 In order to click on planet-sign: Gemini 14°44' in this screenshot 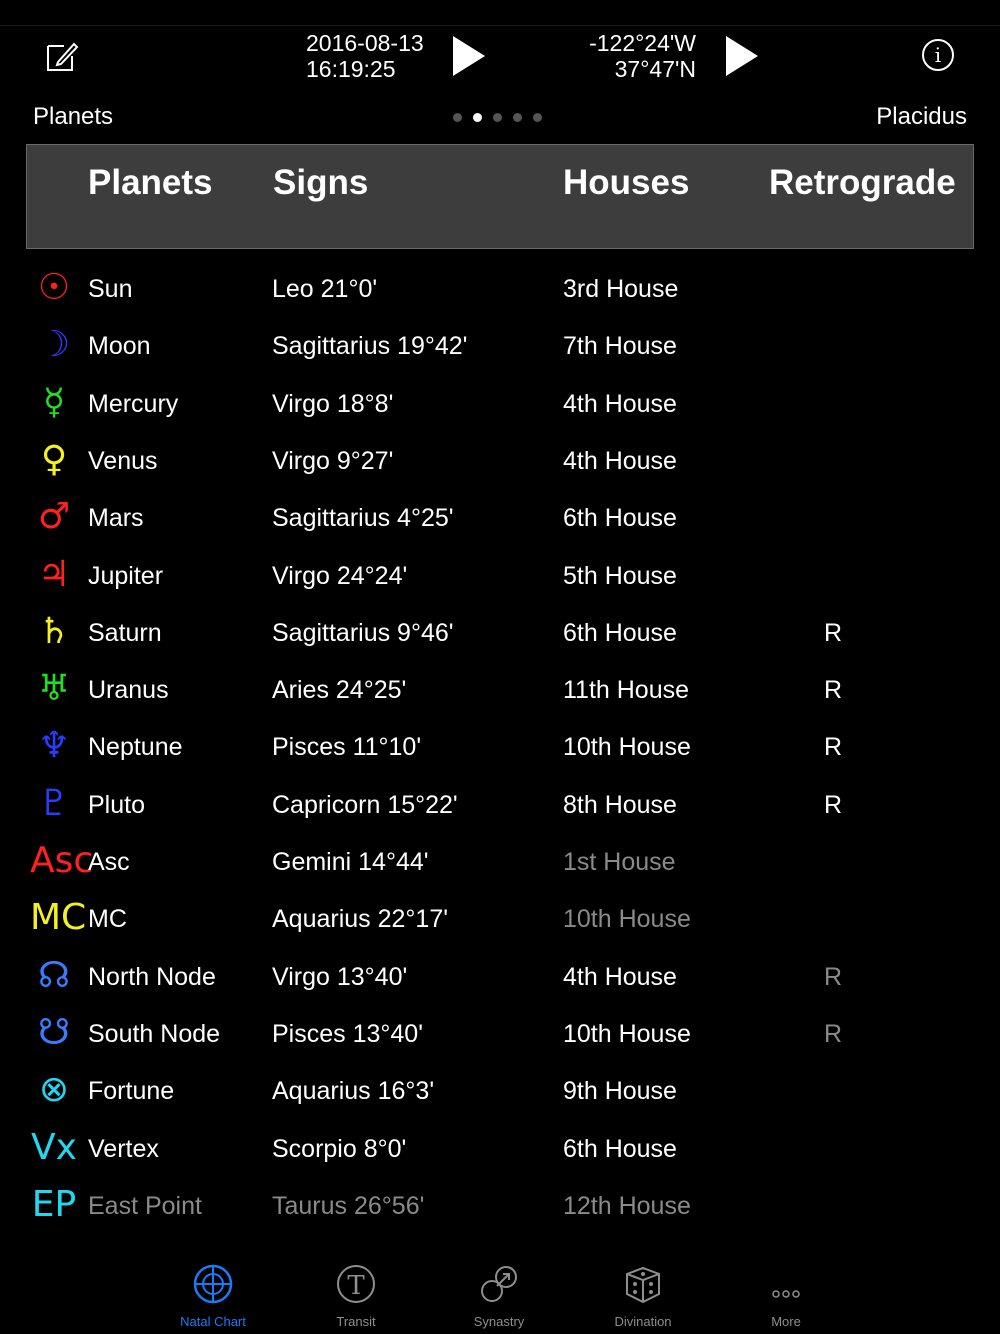, I will do `click(350, 862)`.